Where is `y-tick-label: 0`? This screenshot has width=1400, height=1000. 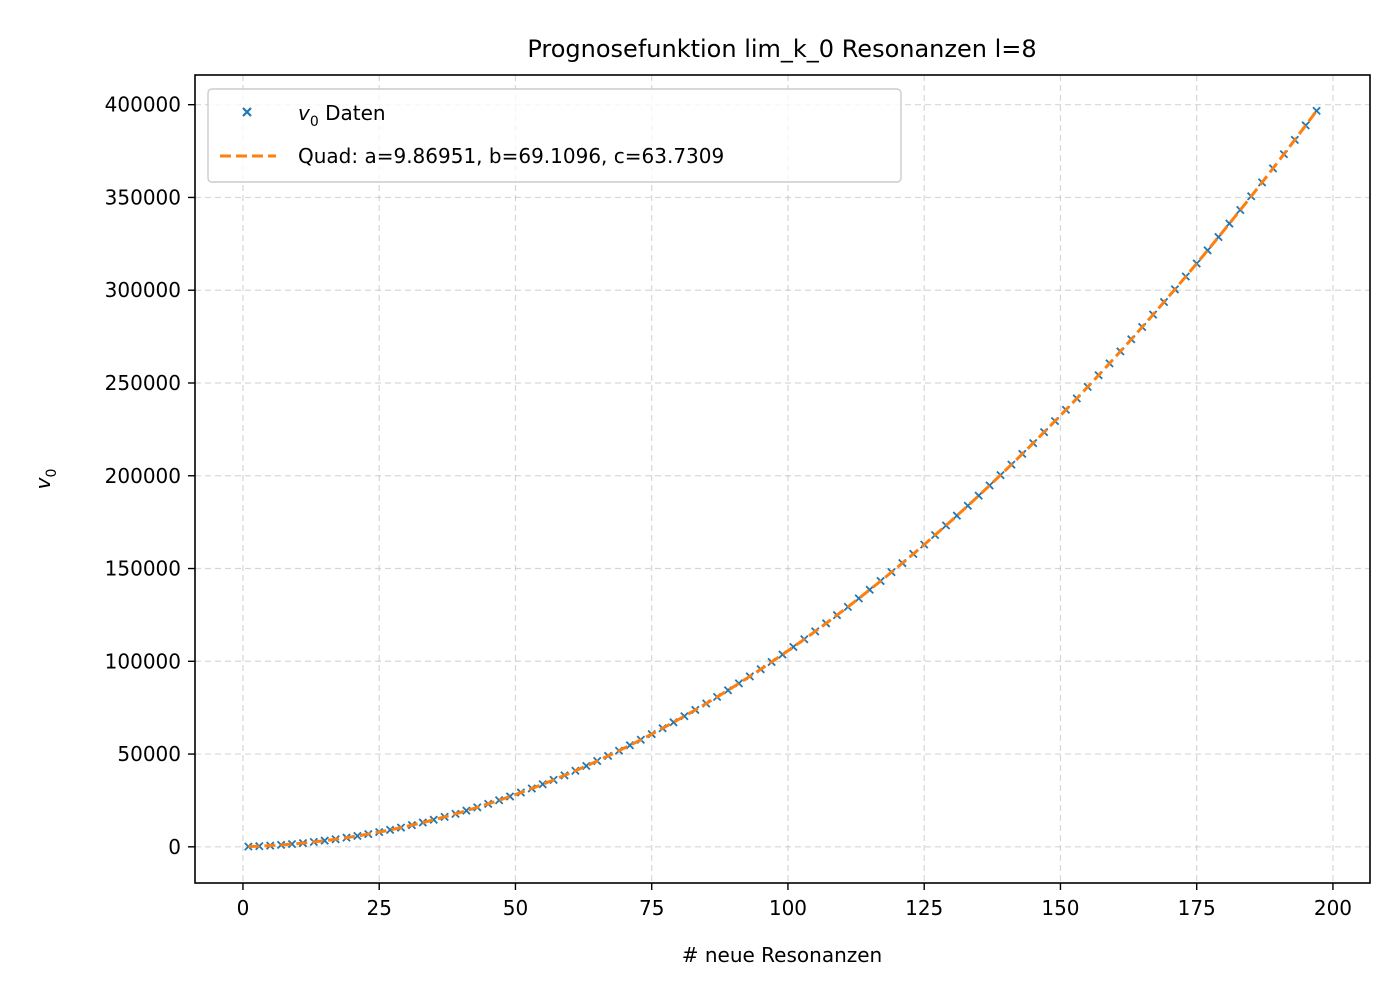 y-tick-label: 0 is located at coordinates (174, 847).